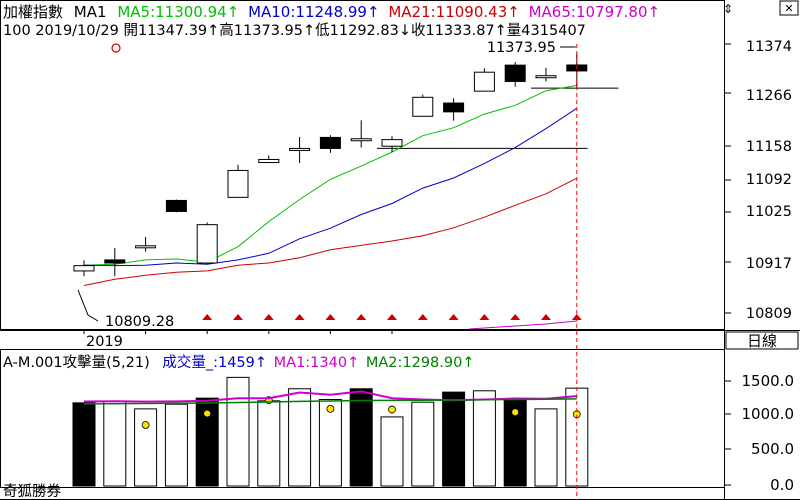 This screenshot has width=800, height=500. I want to click on price-tick-label: 10809, so click(769, 314).